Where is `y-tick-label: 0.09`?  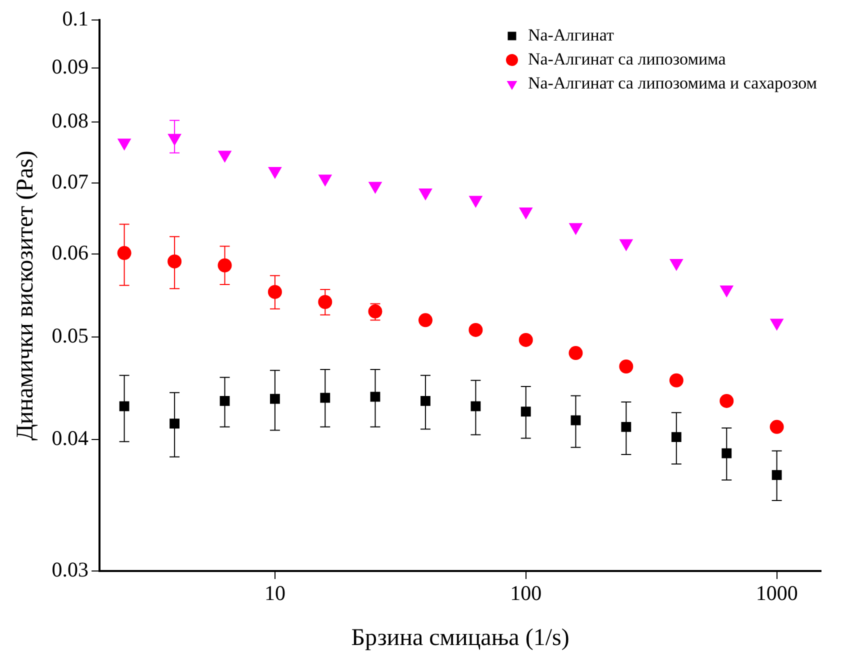
y-tick-label: 0.09 is located at coordinates (70, 66).